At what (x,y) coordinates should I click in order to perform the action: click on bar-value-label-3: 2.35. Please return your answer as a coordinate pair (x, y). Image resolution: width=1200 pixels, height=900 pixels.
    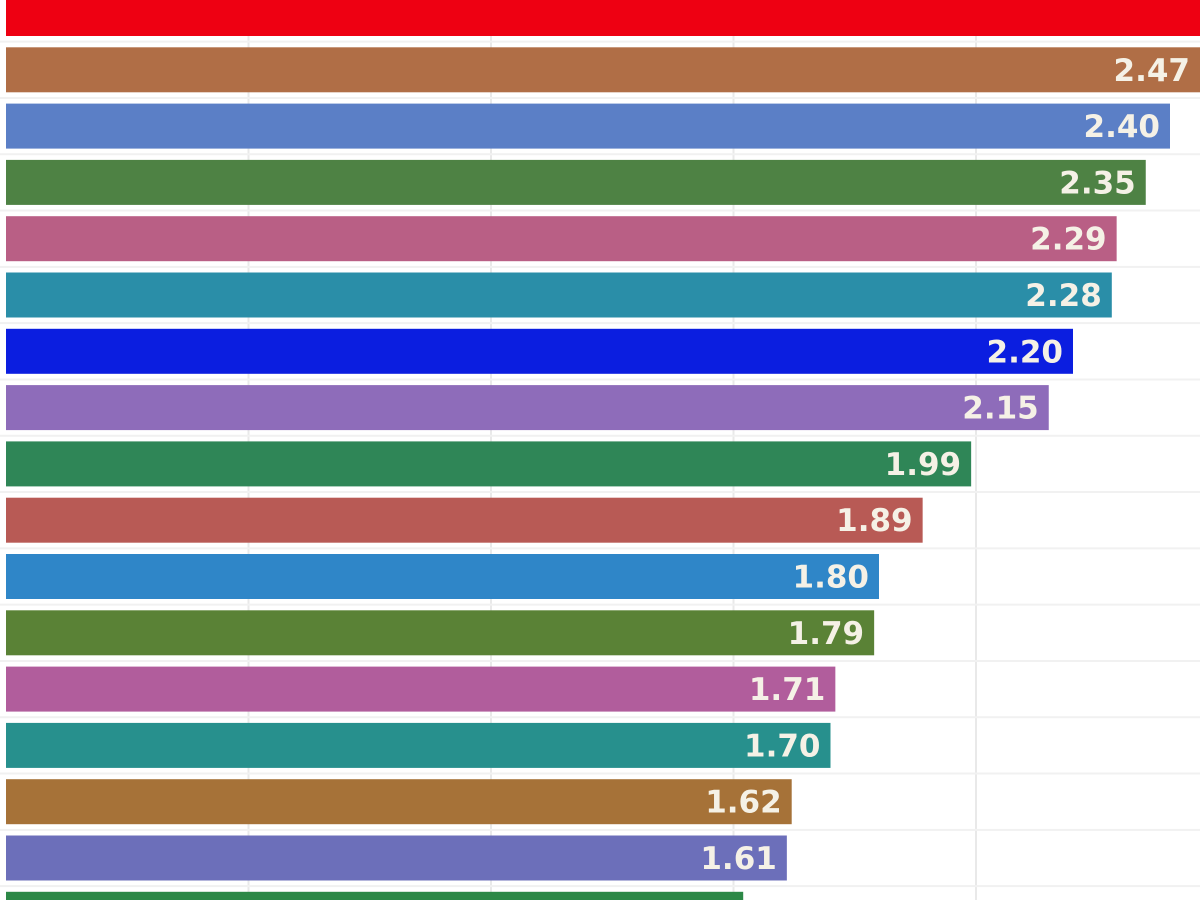
    Looking at the image, I should click on (1097, 183).